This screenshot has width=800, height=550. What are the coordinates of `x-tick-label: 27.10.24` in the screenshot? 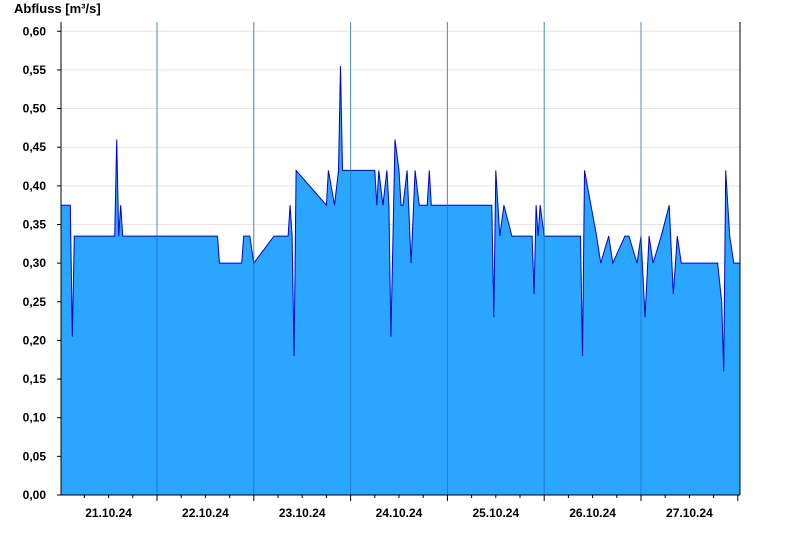 It's located at (689, 513).